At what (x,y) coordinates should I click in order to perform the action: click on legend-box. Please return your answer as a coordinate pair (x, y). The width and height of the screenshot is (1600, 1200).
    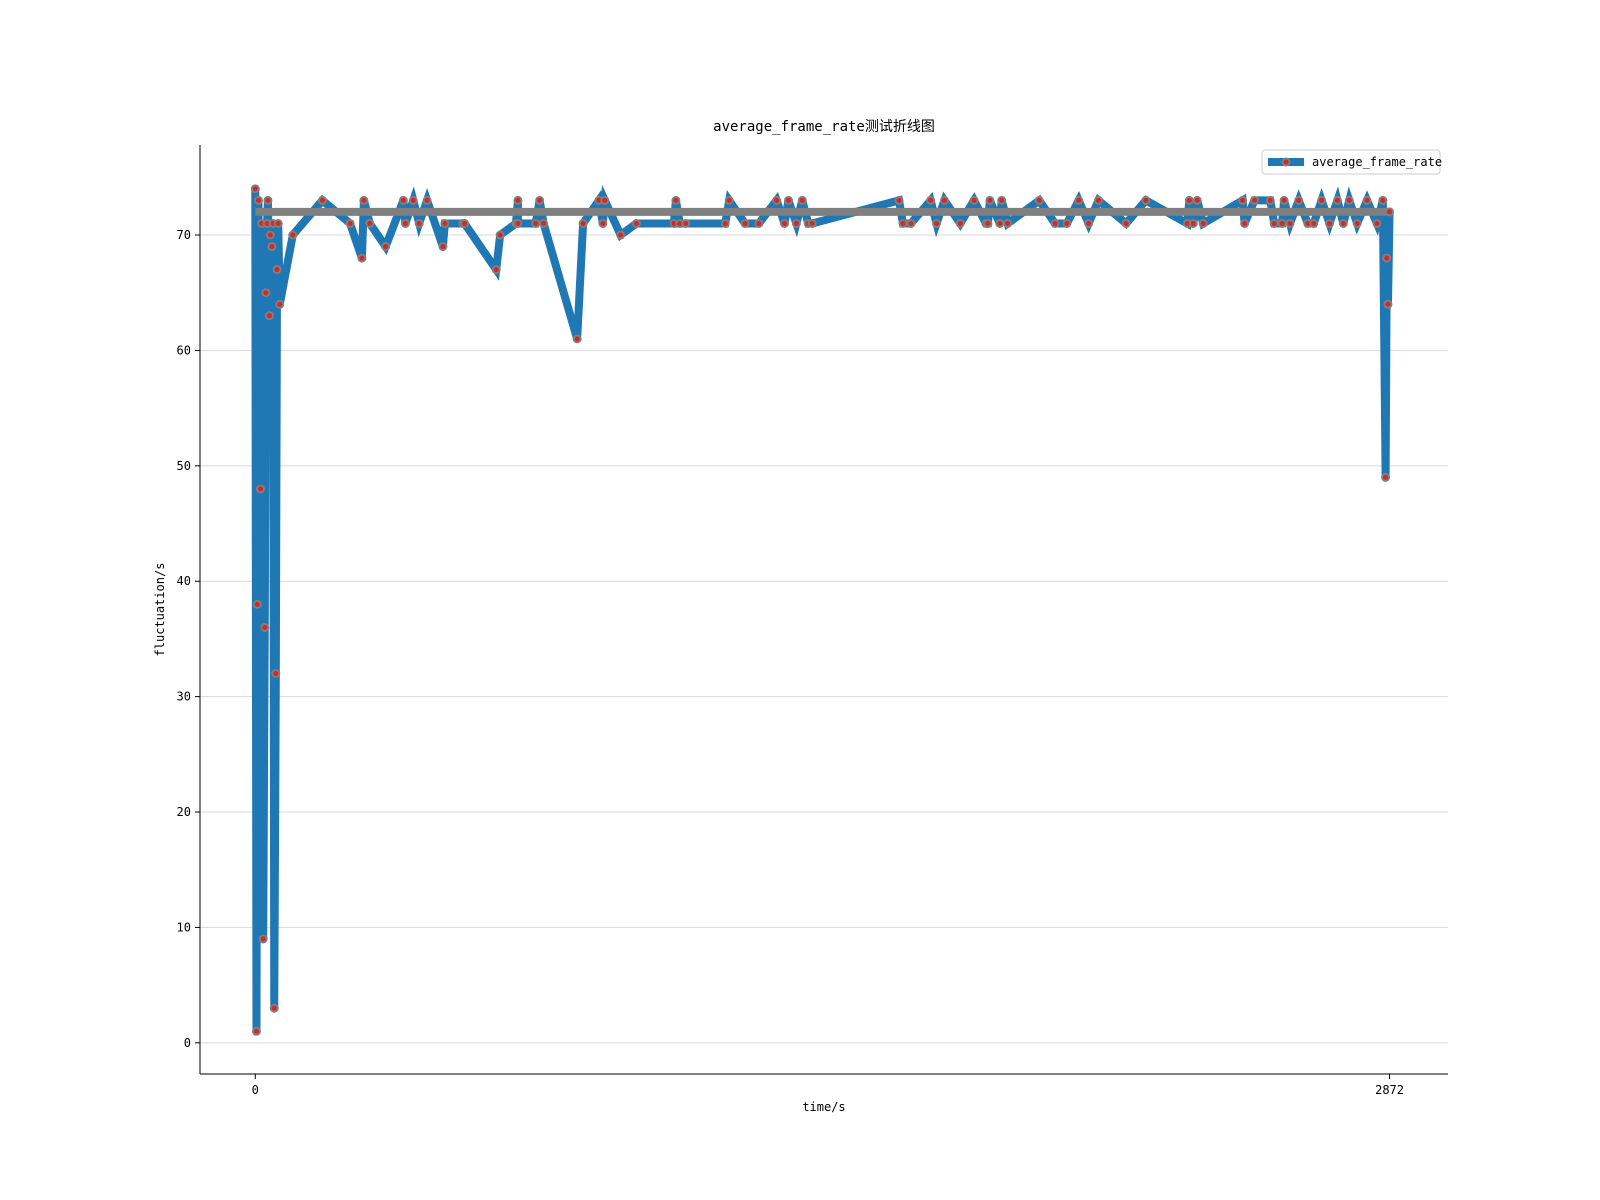
    Looking at the image, I should click on (1351, 162).